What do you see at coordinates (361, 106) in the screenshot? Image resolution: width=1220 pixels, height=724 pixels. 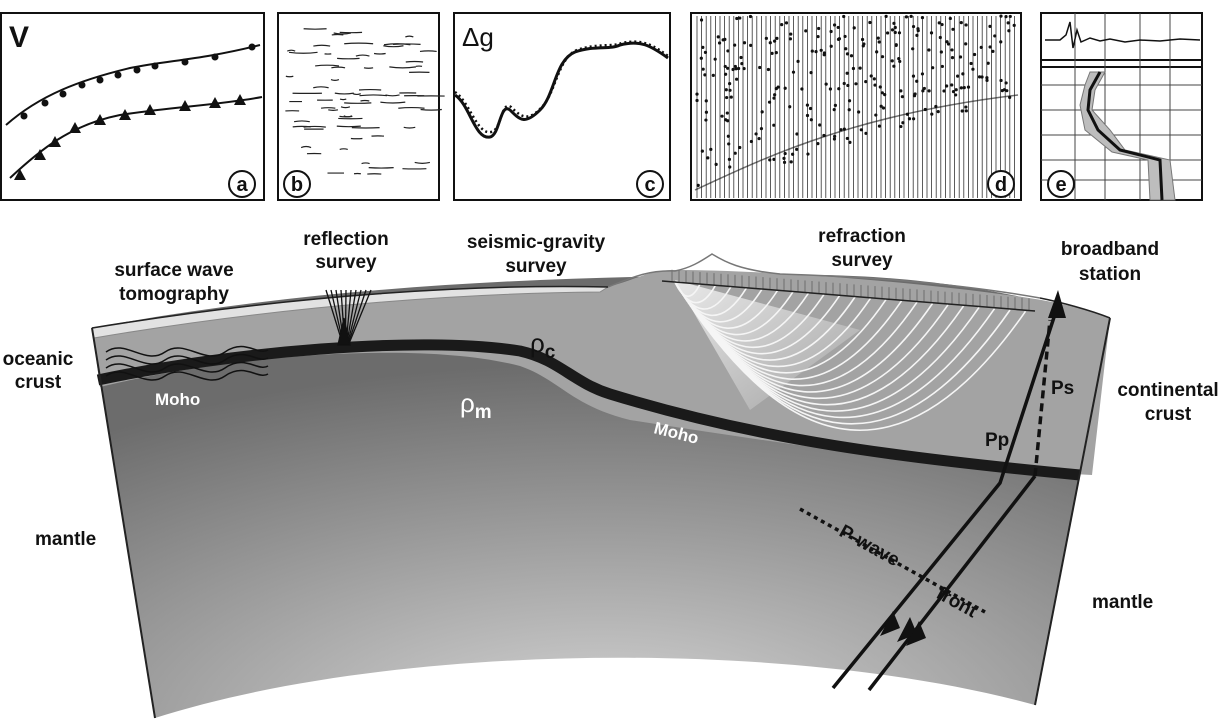 I see `panel-b: b` at bounding box center [361, 106].